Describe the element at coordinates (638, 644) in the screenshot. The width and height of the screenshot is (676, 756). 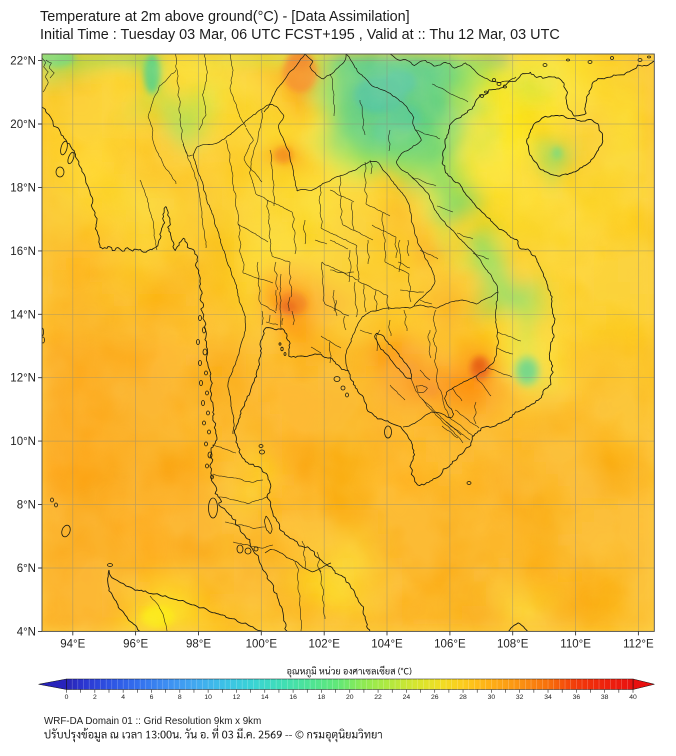
I see `svg-text: 112°E` at that location.